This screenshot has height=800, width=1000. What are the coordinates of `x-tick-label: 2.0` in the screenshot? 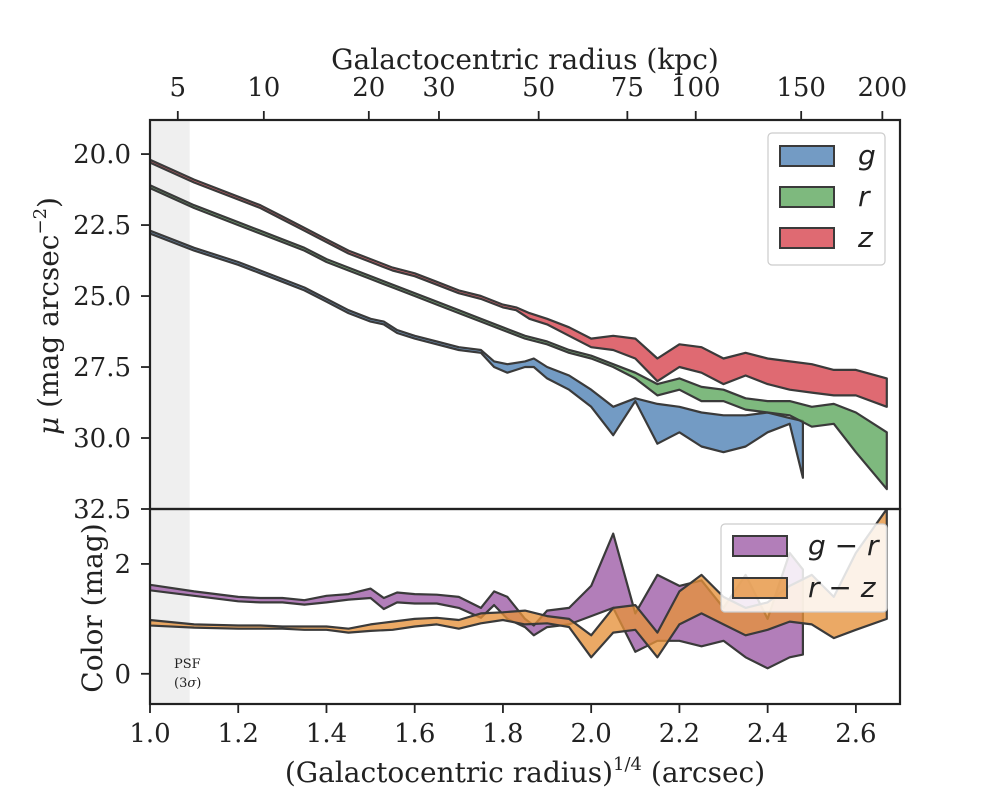 It's located at (590, 734).